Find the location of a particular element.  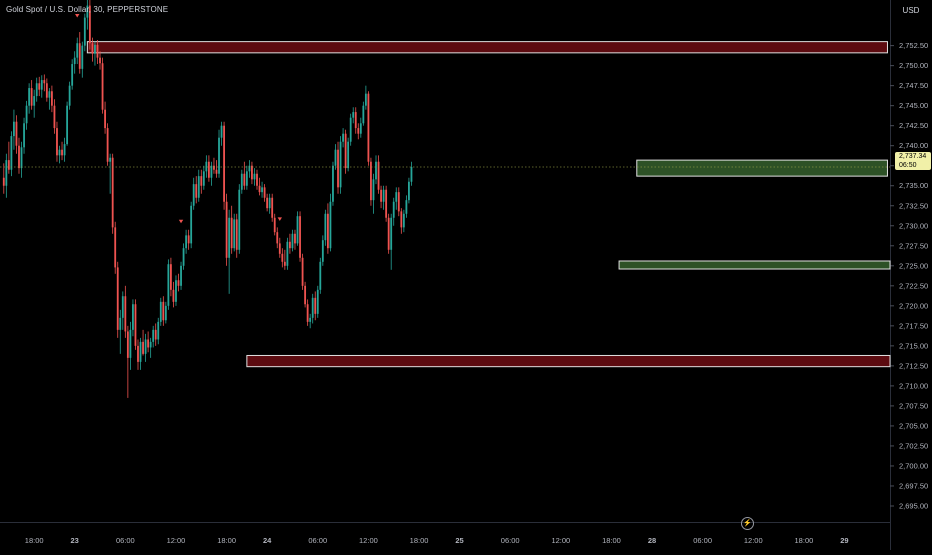

price-tick-label: 2,722.50 is located at coordinates (913, 285).